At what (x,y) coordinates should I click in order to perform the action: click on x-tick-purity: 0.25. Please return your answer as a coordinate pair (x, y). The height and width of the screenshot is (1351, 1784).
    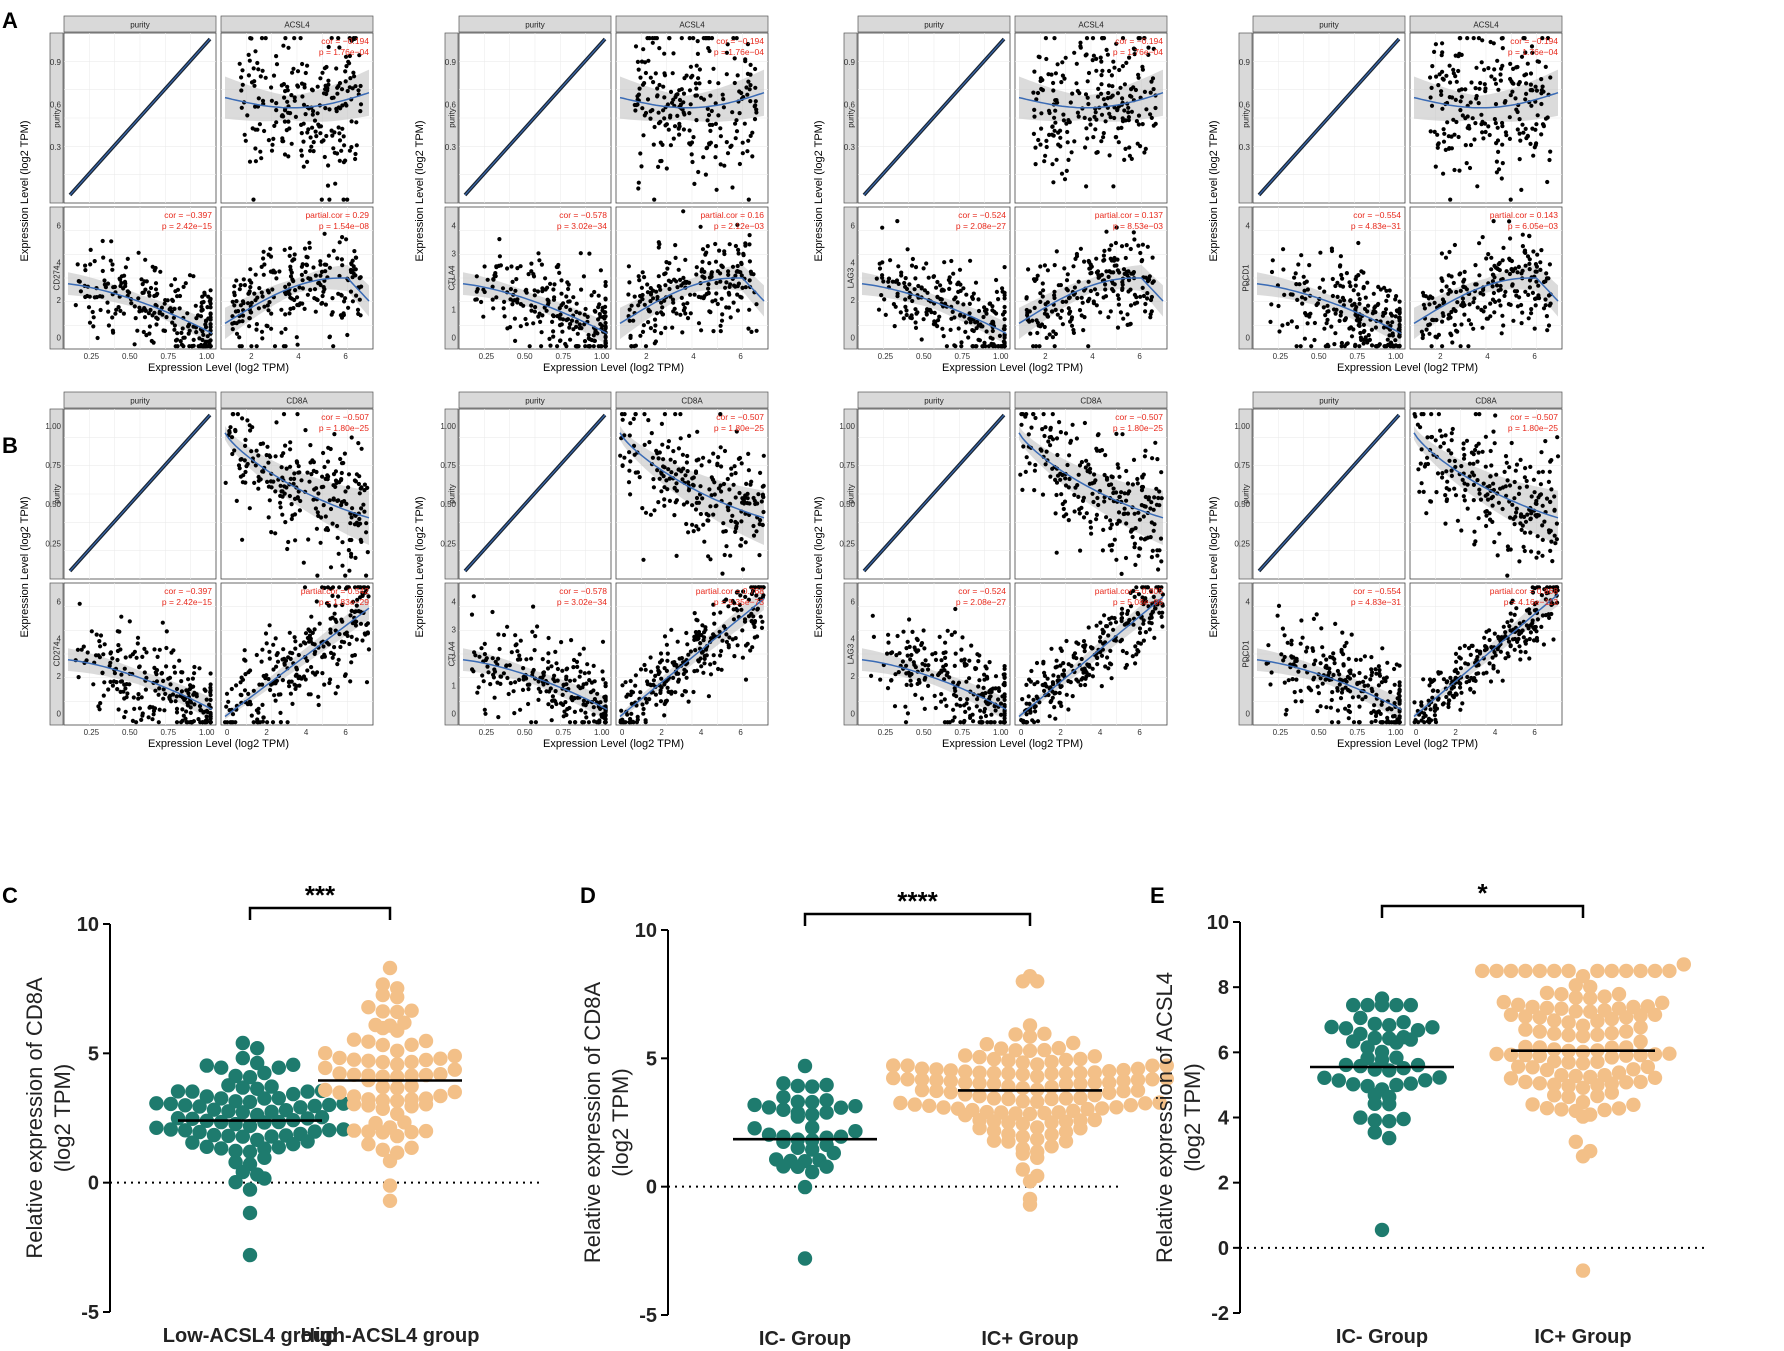
    Looking at the image, I should click on (1281, 356).